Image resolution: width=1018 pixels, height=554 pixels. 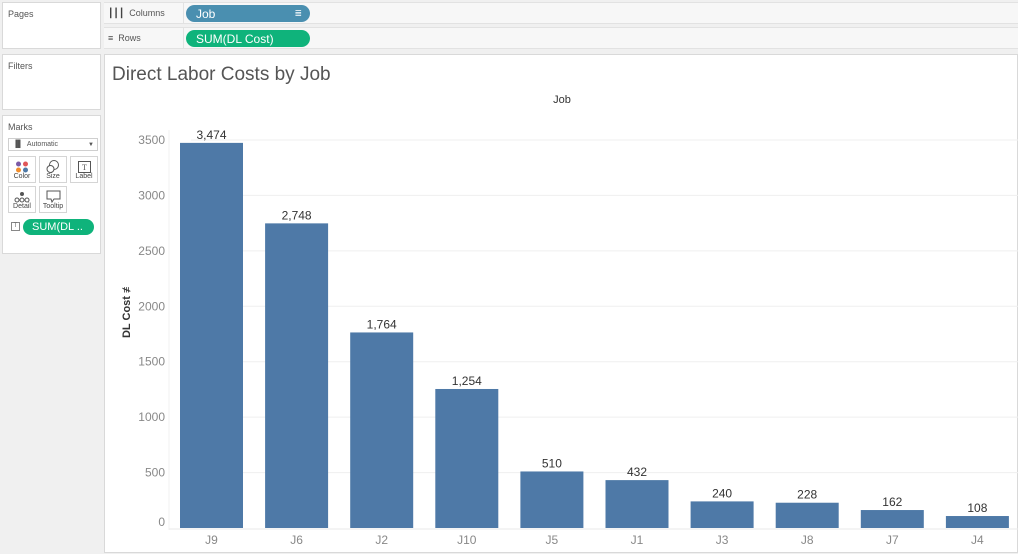 What do you see at coordinates (637, 472) in the screenshot?
I see `bar-value-label: 432` at bounding box center [637, 472].